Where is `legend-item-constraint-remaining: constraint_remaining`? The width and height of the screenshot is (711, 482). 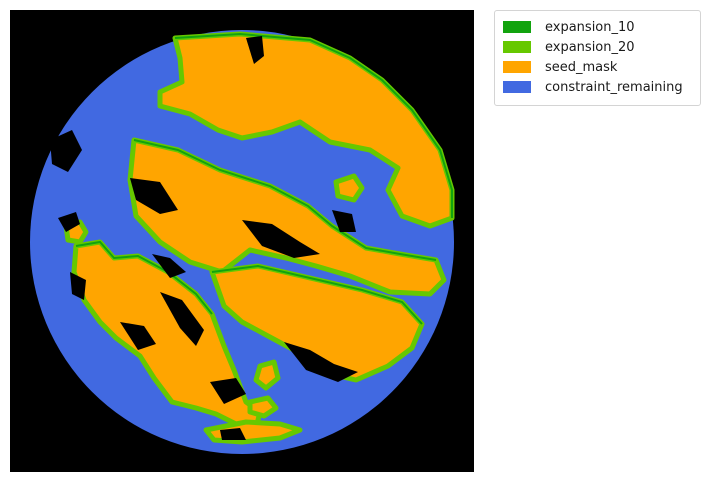
legend-item-constraint-remaining: constraint_remaining is located at coordinates (597, 87).